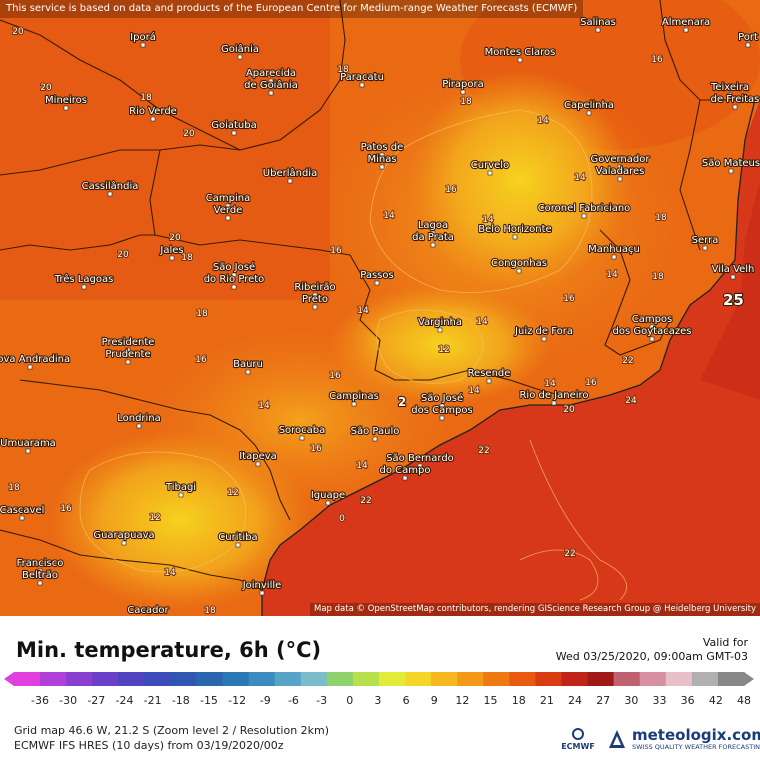  Describe the element at coordinates (578, 734) in the screenshot. I see `ecmwf-icon` at that location.